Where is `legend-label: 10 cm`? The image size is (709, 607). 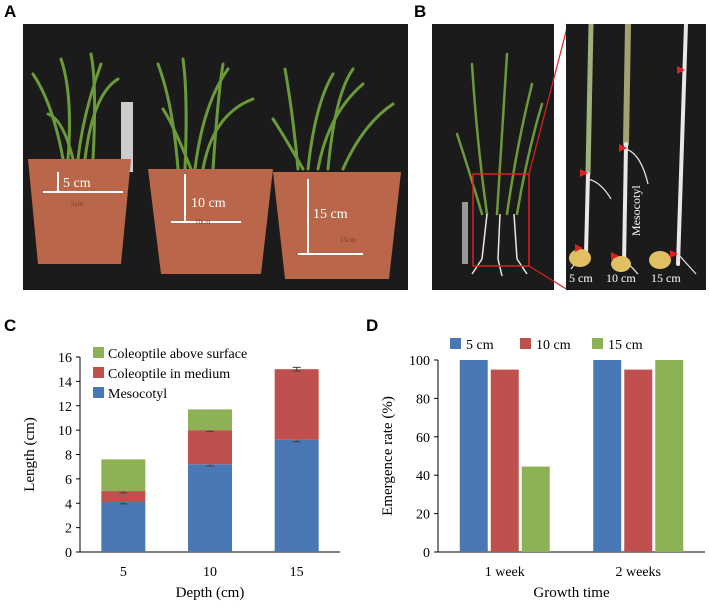
legend-label: 10 cm is located at coordinates (553, 345).